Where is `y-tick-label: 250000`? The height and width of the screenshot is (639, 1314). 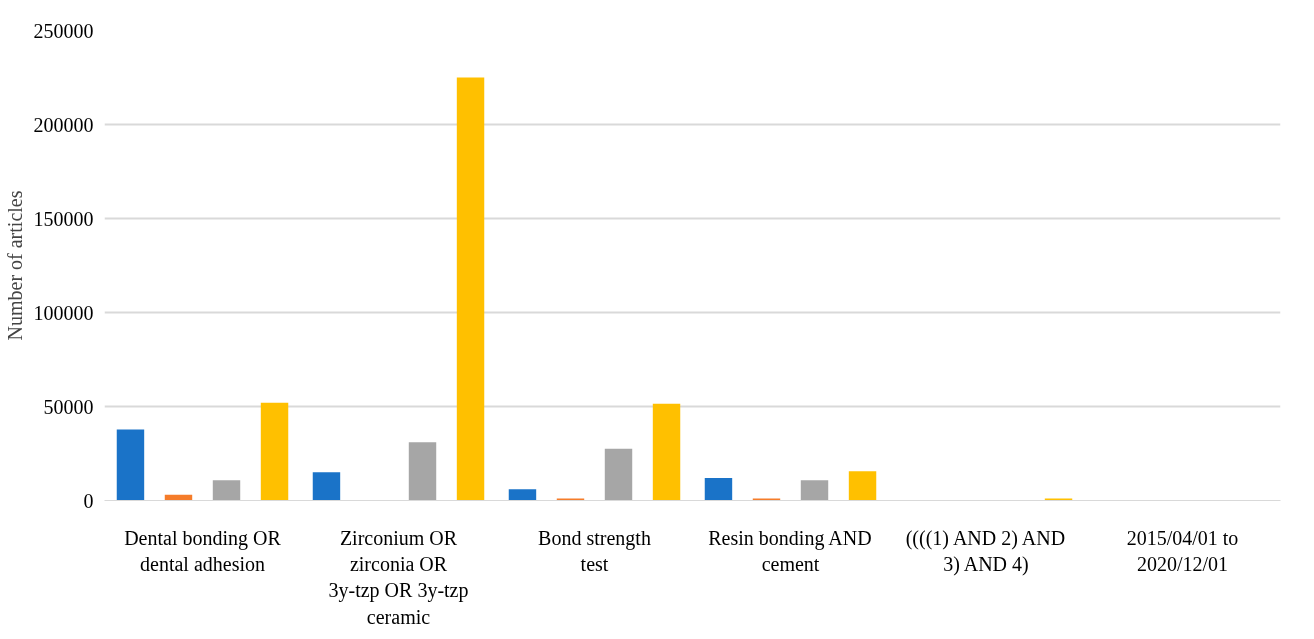 y-tick-label: 250000 is located at coordinates (63, 30).